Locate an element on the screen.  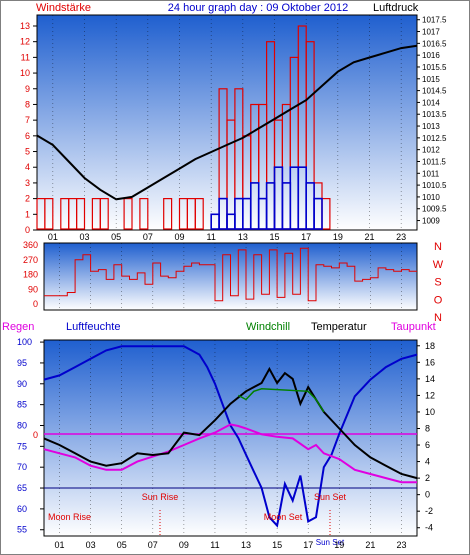
humidity-tick-label: 60 is located at coordinates (22, 509).